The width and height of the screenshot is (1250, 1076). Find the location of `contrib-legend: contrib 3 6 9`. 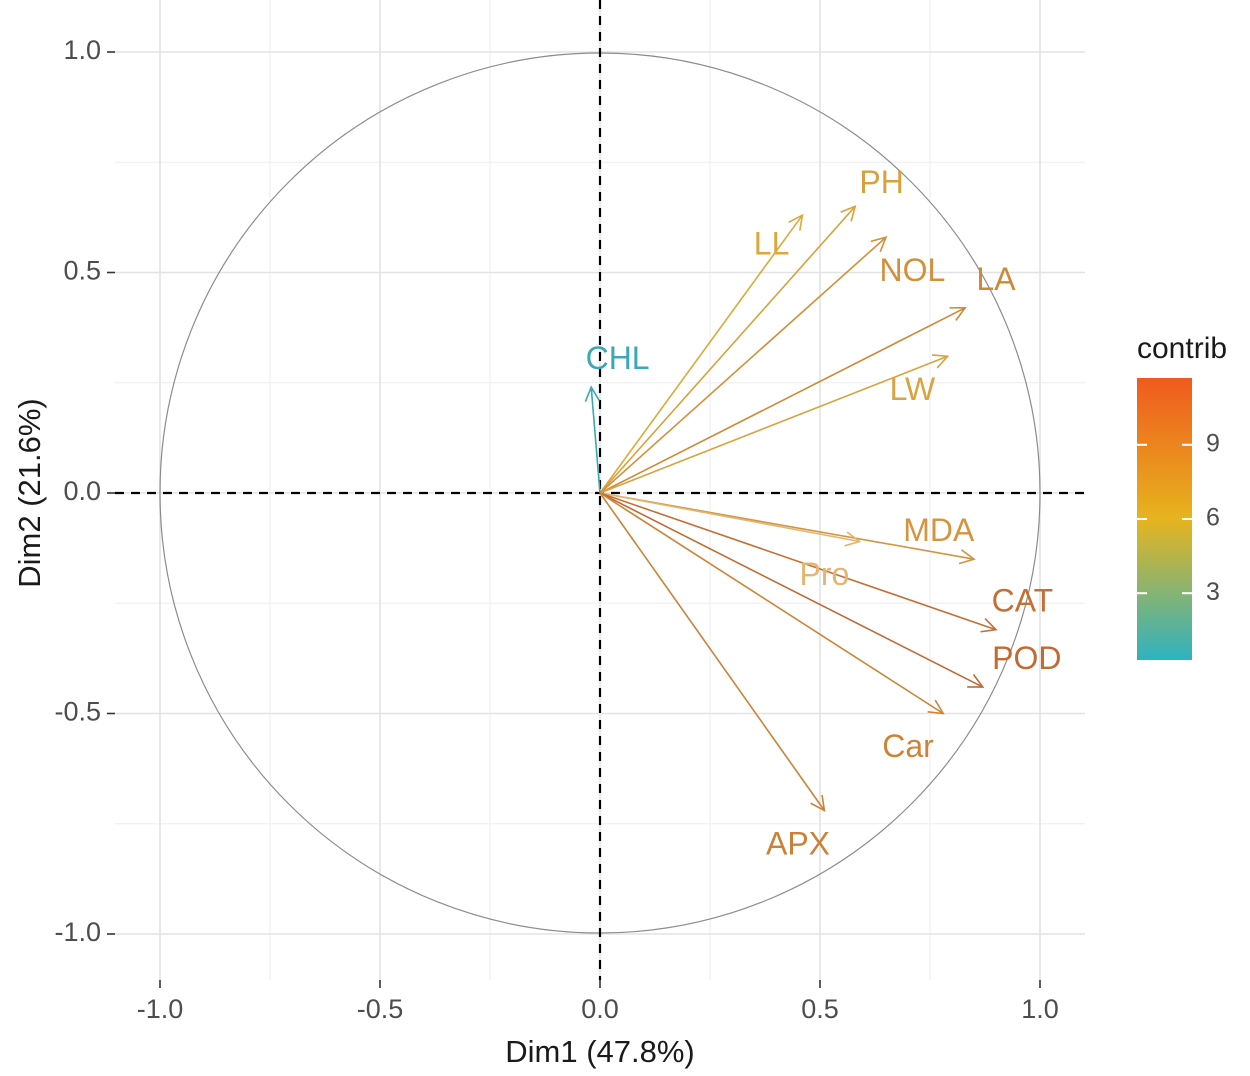

contrib-legend: contrib 3 6 9 is located at coordinates (1182, 496).